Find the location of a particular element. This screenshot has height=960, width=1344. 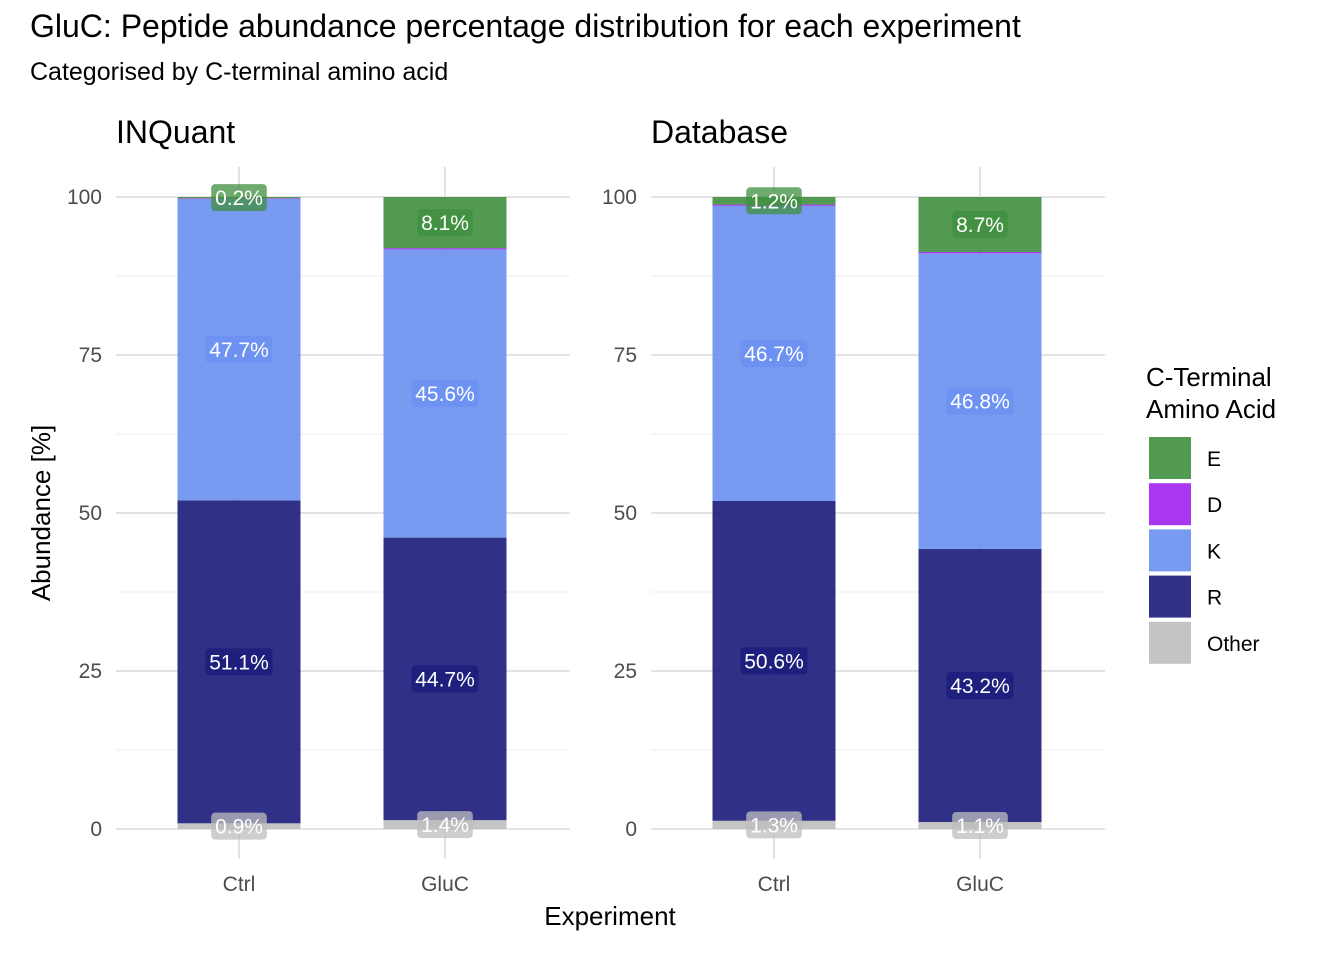

legend: C-Terminal Amino Acid EDK R Other is located at coordinates (1211, 513).